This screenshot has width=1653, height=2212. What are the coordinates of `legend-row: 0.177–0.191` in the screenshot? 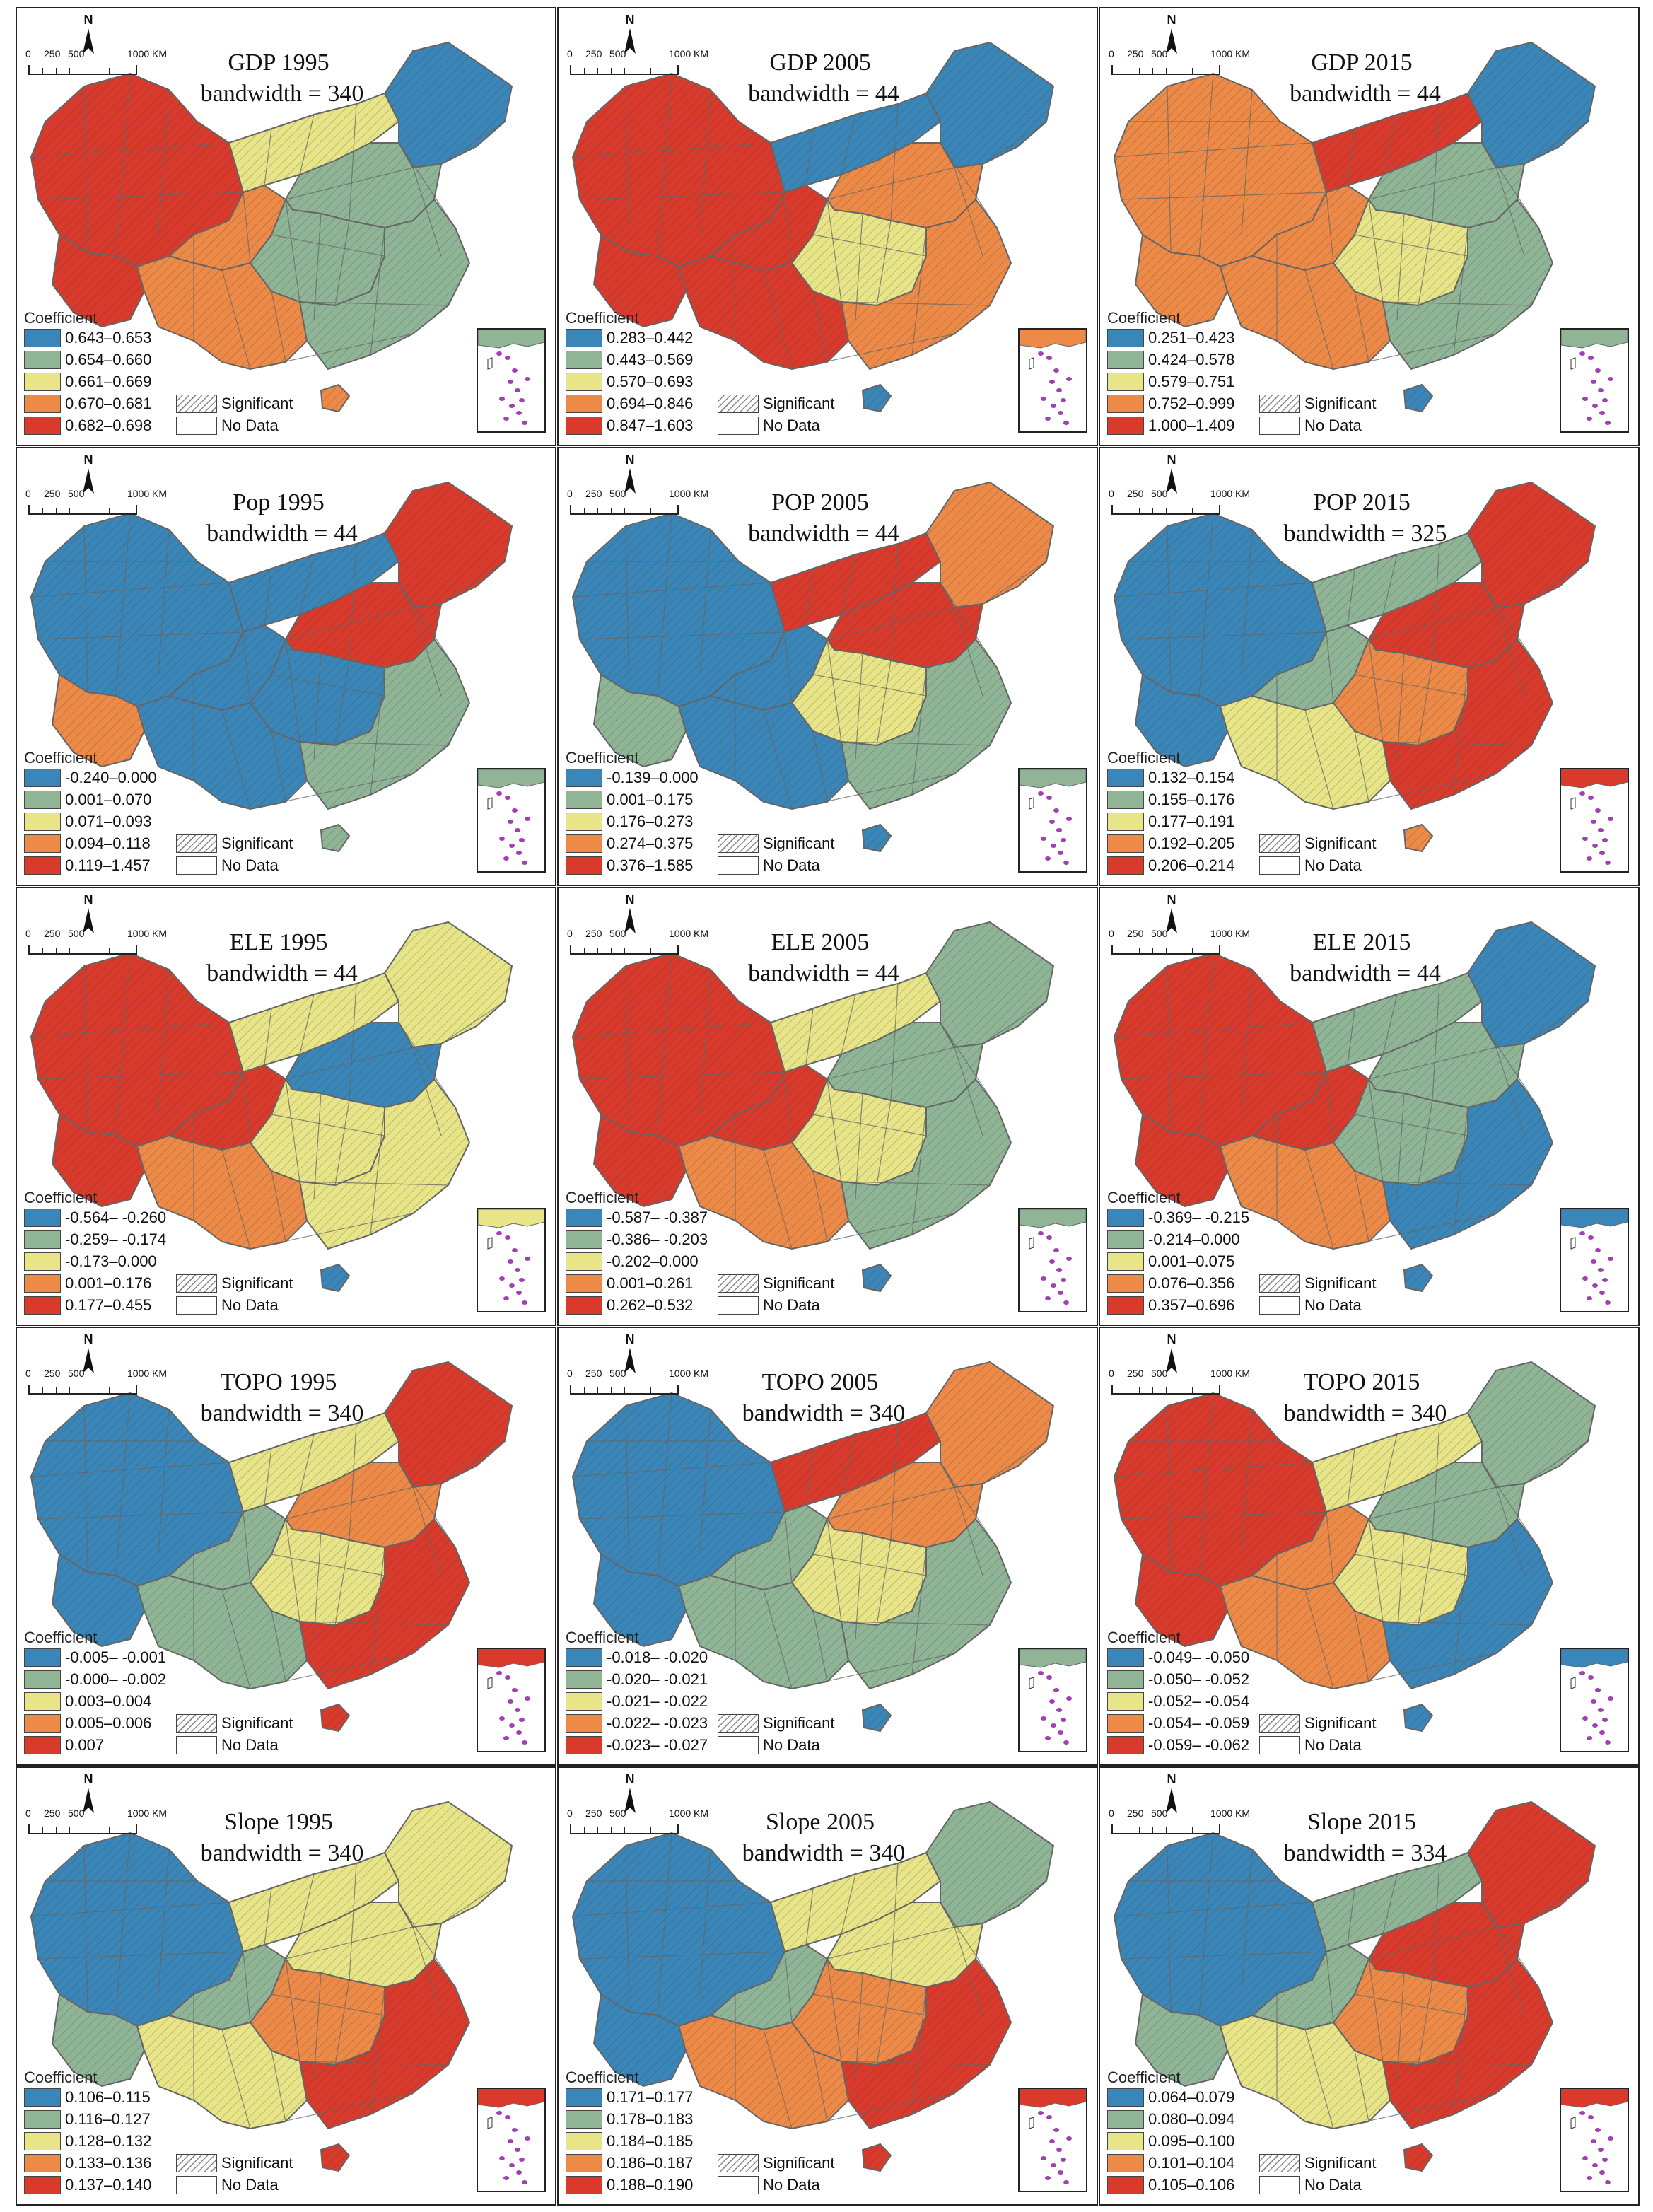 It's located at (1234, 822).